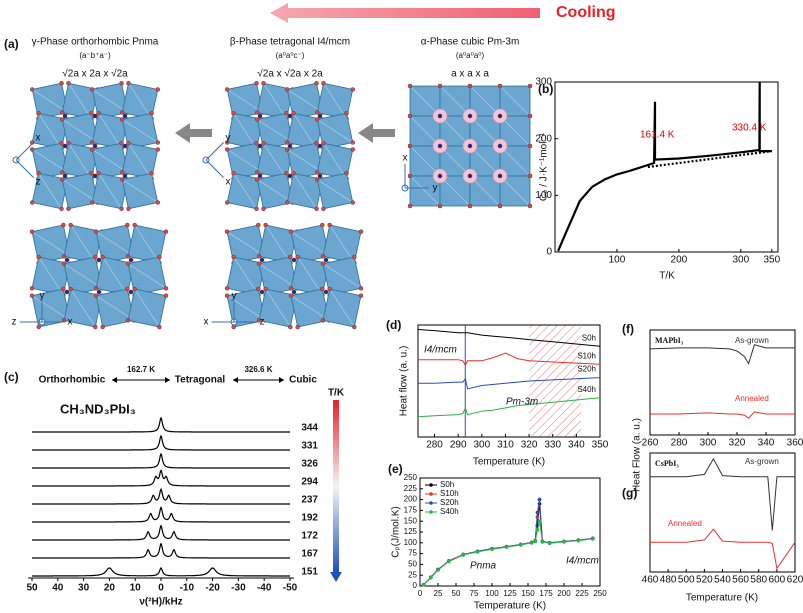 The image size is (803, 613). I want to click on x-tick-label: -10, so click(187, 588).